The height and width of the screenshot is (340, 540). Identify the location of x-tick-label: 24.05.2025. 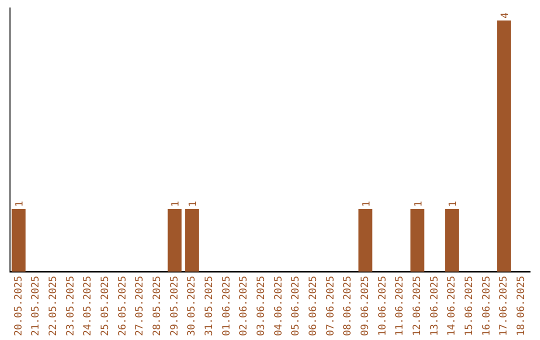
(88, 306).